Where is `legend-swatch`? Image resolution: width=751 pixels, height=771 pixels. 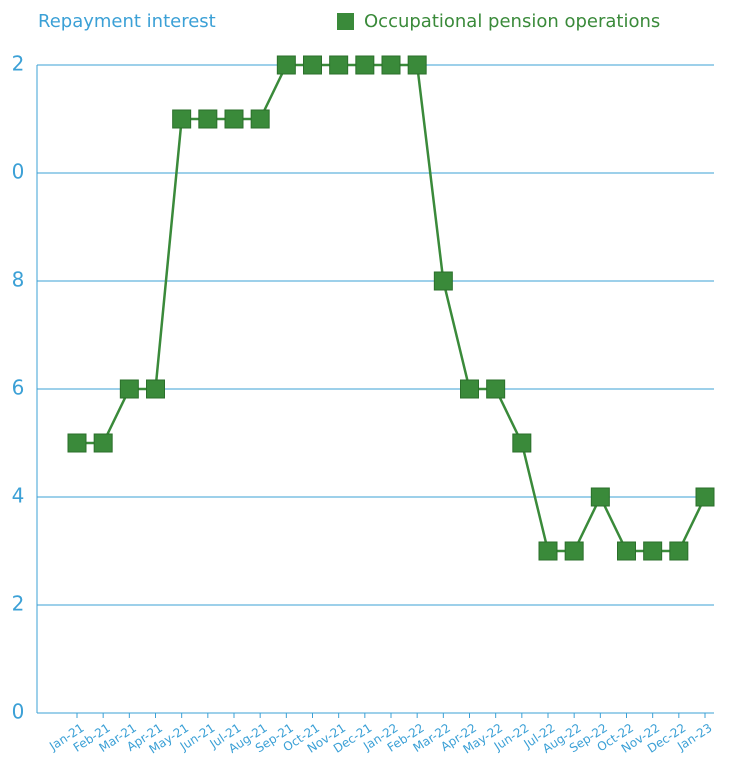 legend-swatch is located at coordinates (345, 21).